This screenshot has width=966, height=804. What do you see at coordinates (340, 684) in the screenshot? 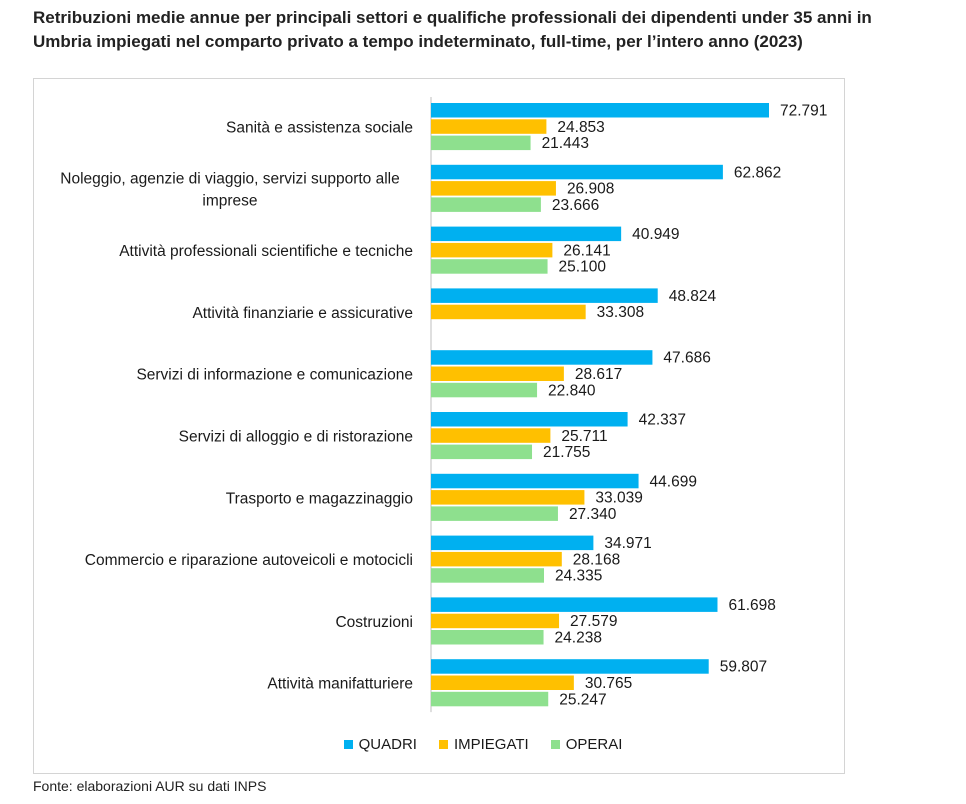
I see `category-label: Attività manifatturiere` at bounding box center [340, 684].